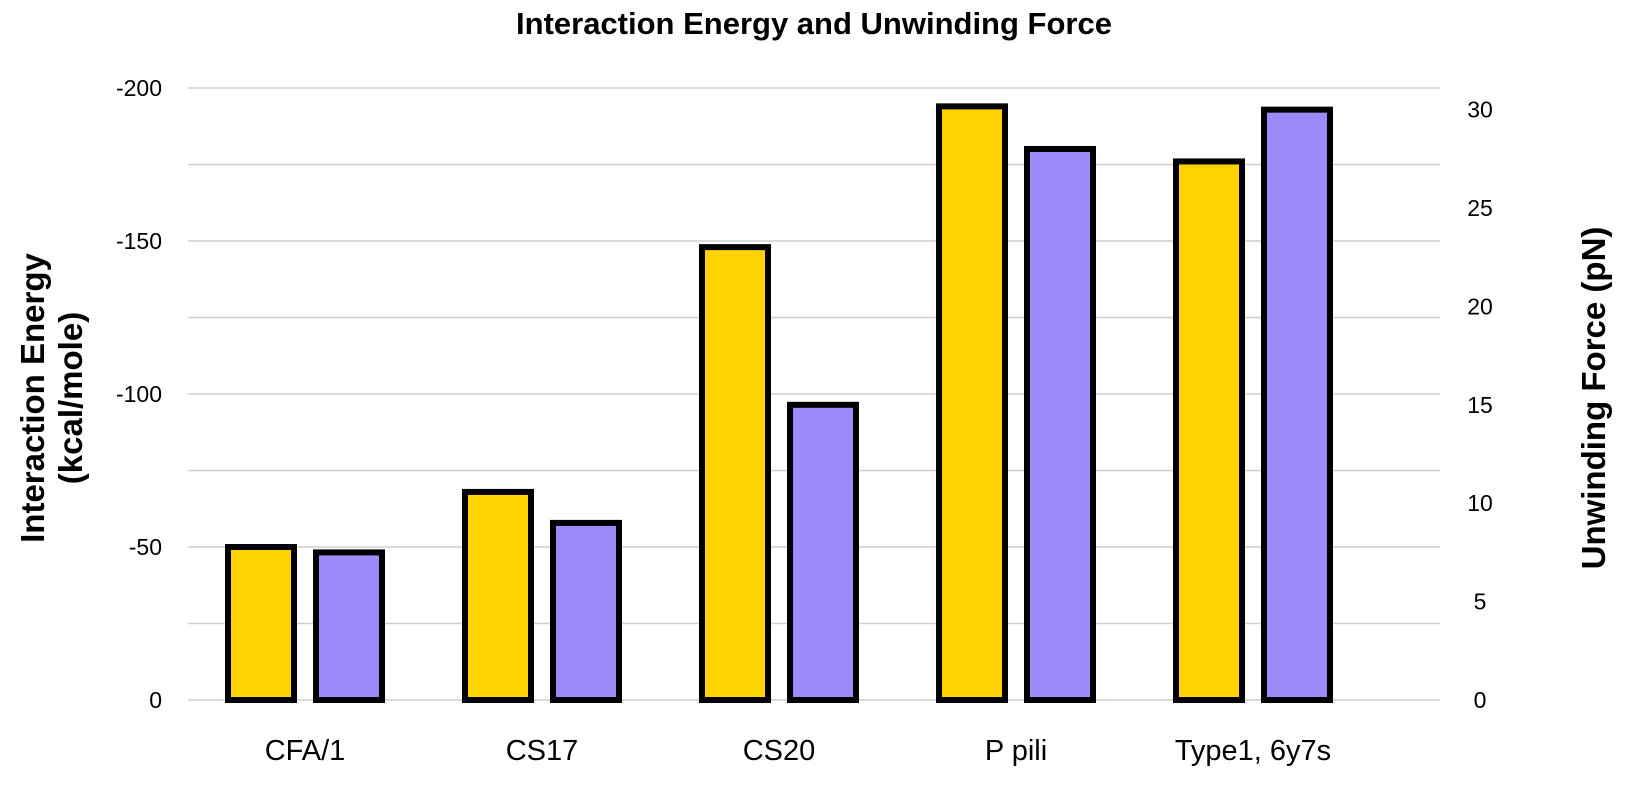 Image resolution: width=1627 pixels, height=798 pixels. I want to click on right-tick-label: 10, so click(1480, 503).